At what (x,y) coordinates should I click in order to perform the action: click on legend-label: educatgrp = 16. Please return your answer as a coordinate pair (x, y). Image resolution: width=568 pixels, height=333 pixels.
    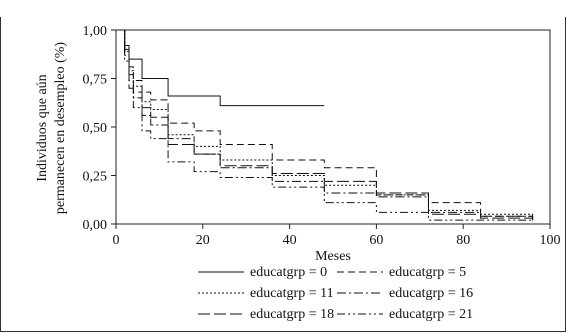
    Looking at the image, I should click on (431, 293).